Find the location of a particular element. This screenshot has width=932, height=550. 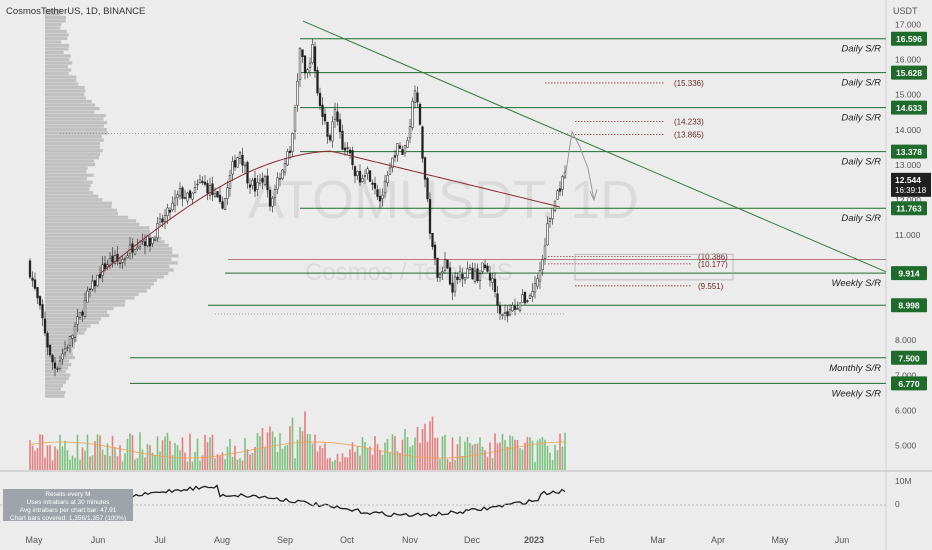

price-tick-label: 15.000 is located at coordinates (908, 95).